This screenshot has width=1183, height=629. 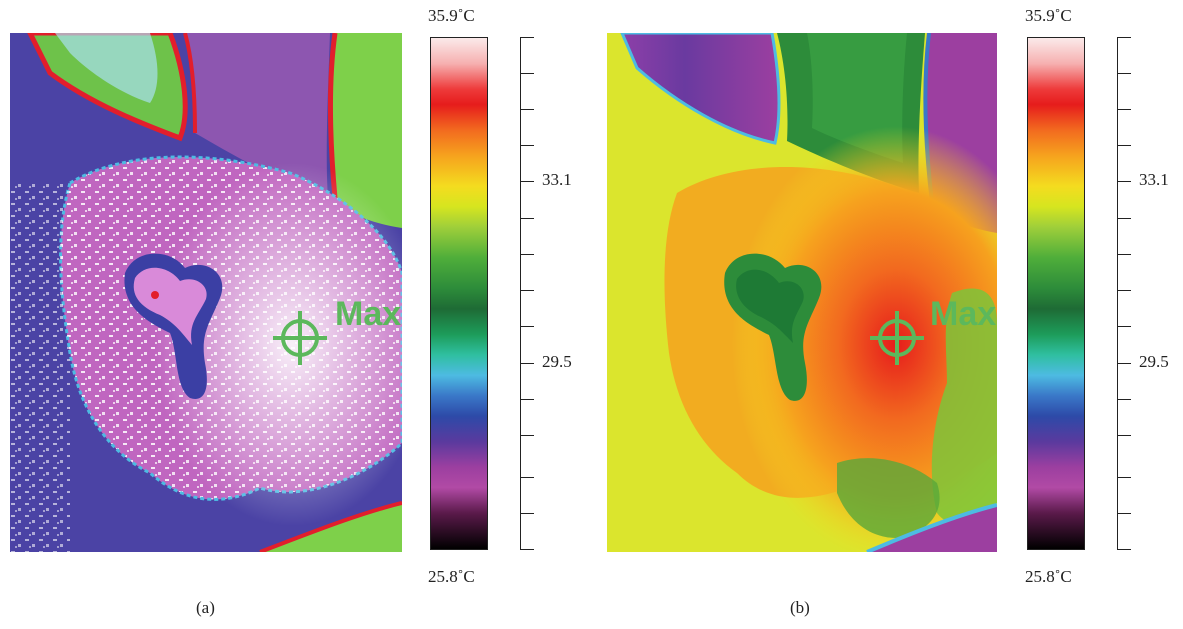 I want to click on temperature-scale-a: 33.1 29.5, so click(x=546, y=293).